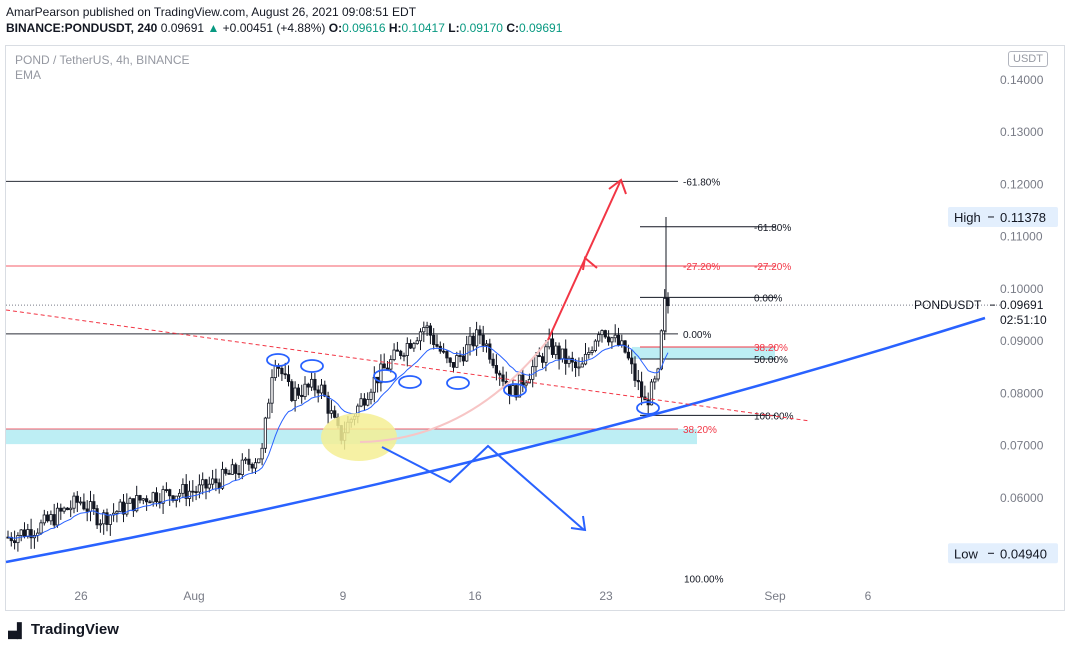 The image size is (1073, 649). What do you see at coordinates (606, 596) in the screenshot?
I see `x-tick-label: 23` at bounding box center [606, 596].